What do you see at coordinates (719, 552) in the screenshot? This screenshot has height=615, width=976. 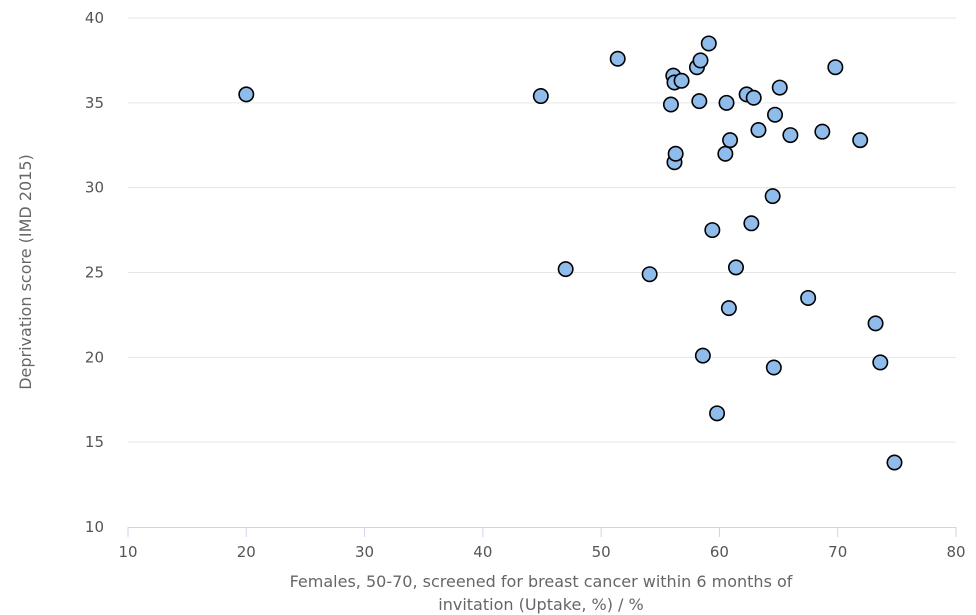 I see `x-tick-label: 60` at bounding box center [719, 552].